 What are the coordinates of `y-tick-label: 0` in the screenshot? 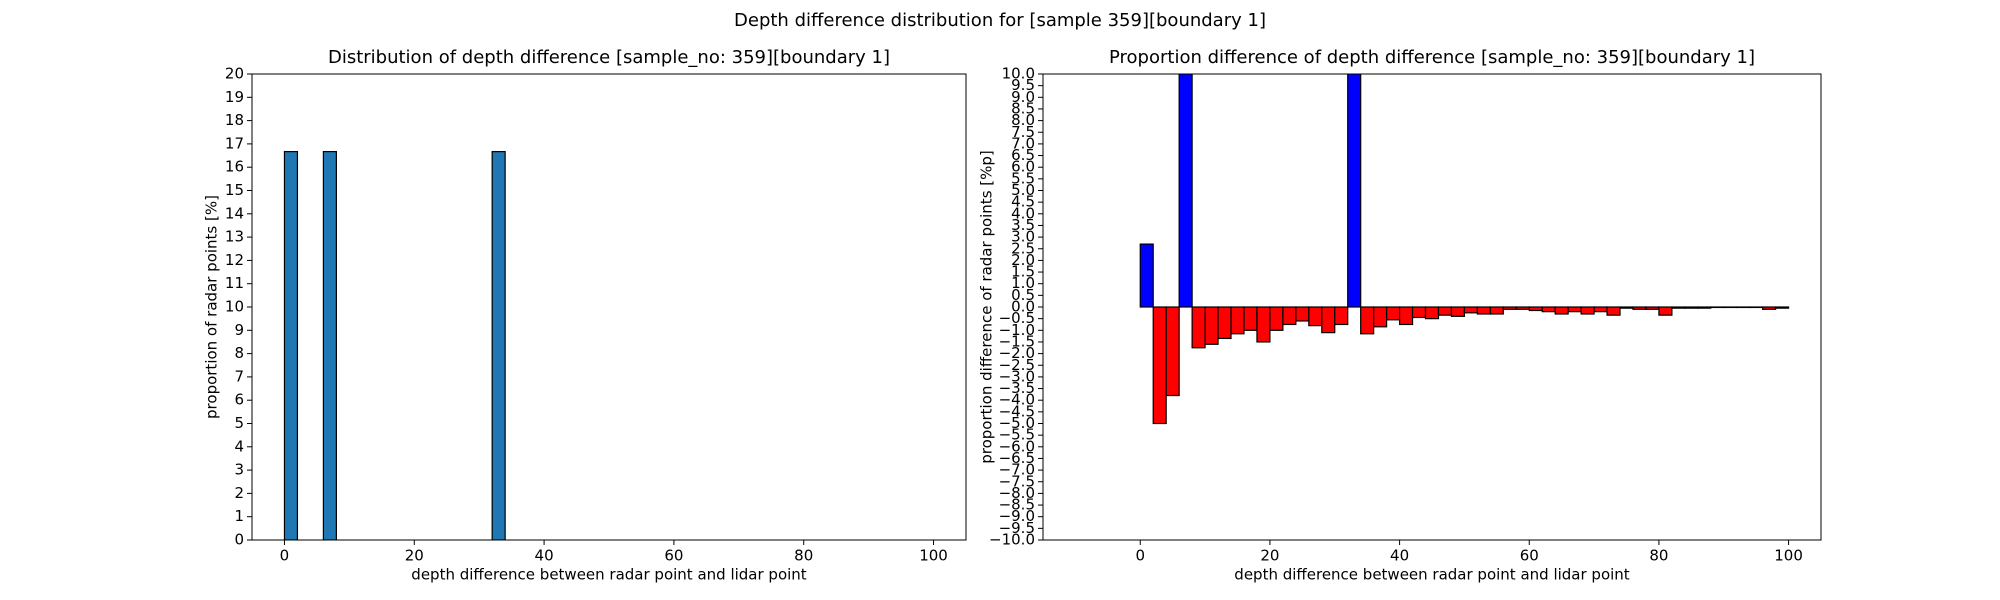 It's located at (239, 540).